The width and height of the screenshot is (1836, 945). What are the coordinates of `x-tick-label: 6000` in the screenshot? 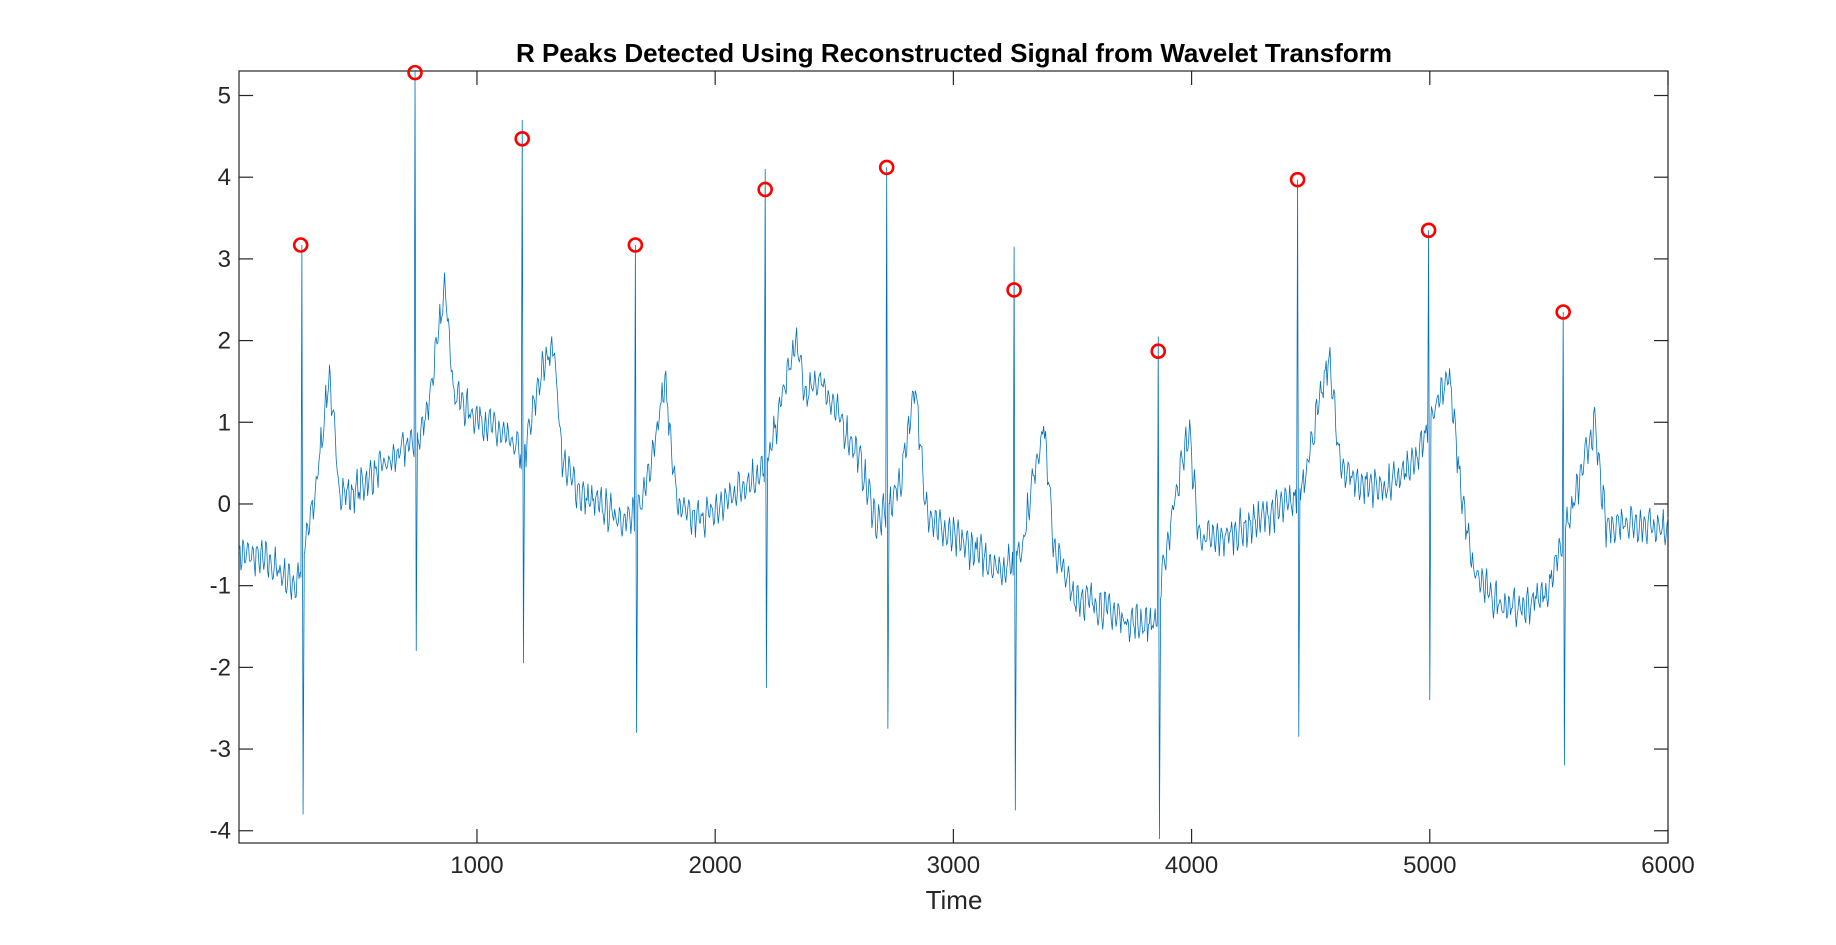 It's located at (1667, 865).